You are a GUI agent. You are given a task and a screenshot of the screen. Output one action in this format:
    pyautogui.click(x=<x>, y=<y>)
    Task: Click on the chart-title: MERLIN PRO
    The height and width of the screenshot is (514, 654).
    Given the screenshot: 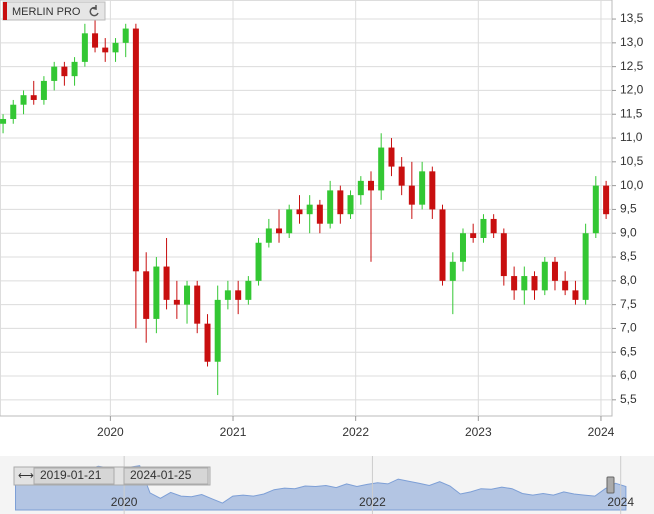 What is the action you would take?
    pyautogui.click(x=46, y=12)
    